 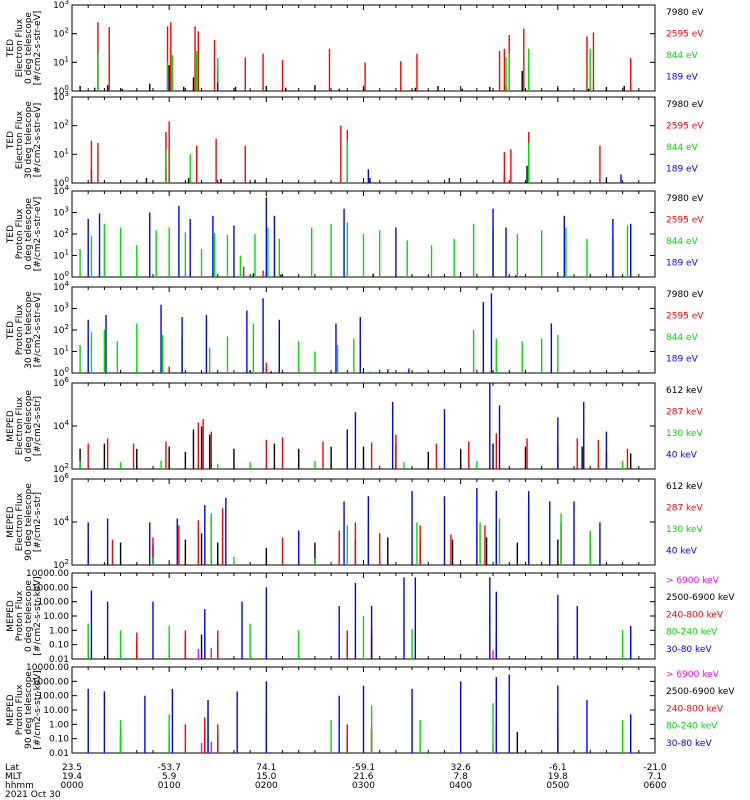 I want to click on footer-value: 15.0, so click(x=266, y=777).